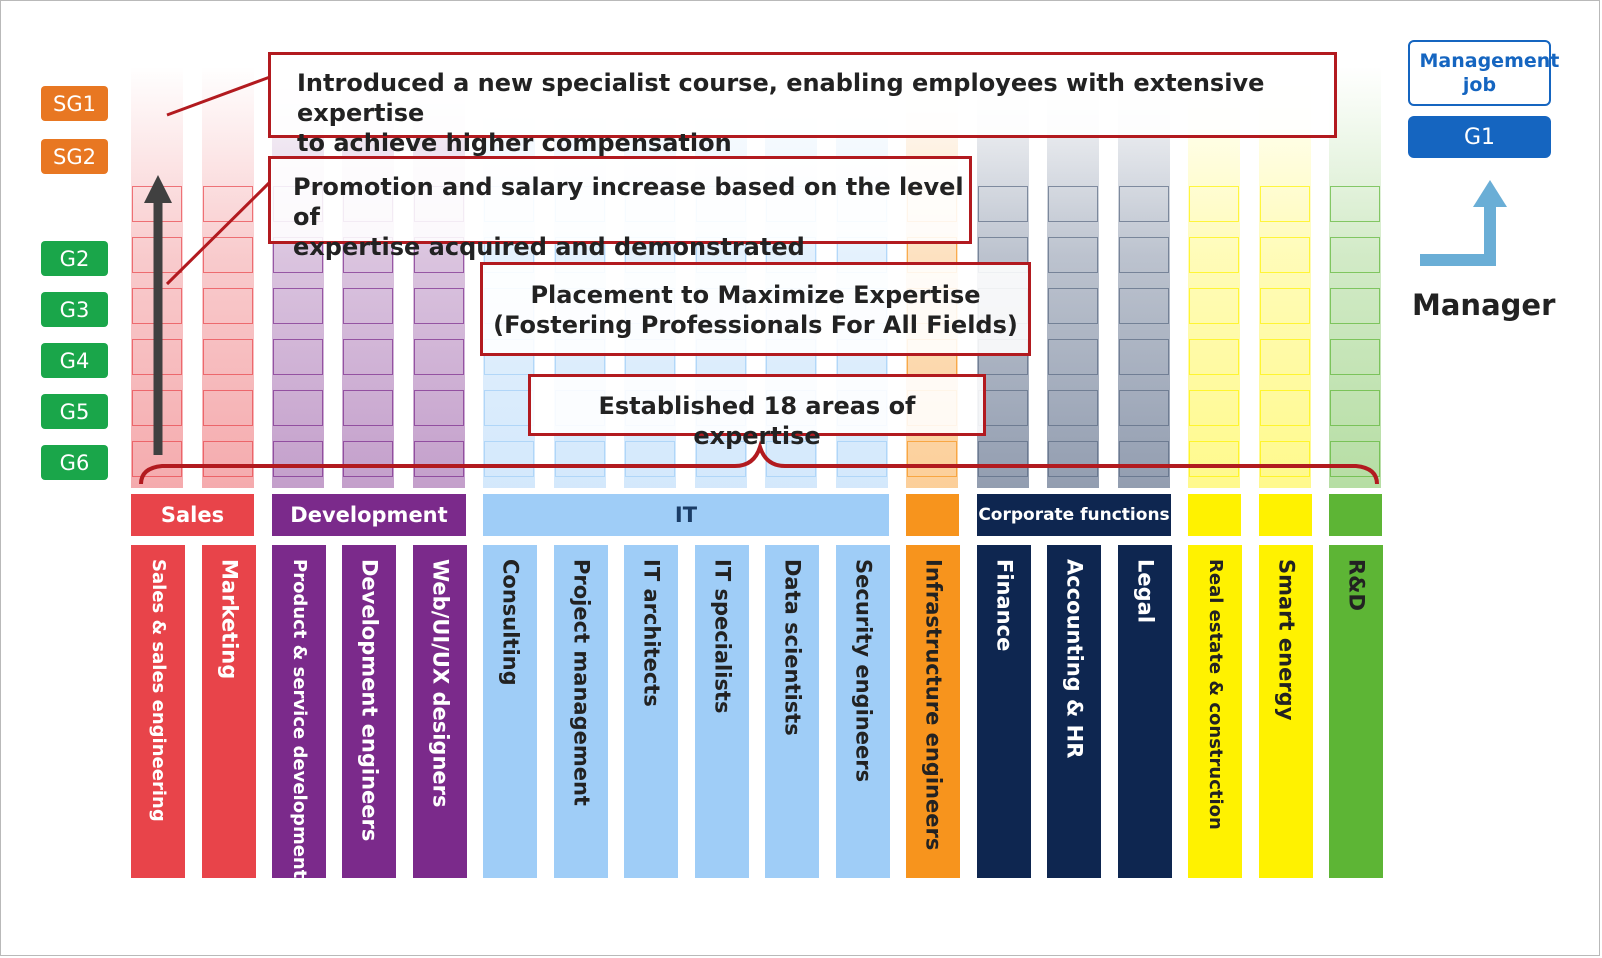 This screenshot has height=958, width=1602. I want to click on field-label-box: Infrastructure engineers, so click(933, 711).